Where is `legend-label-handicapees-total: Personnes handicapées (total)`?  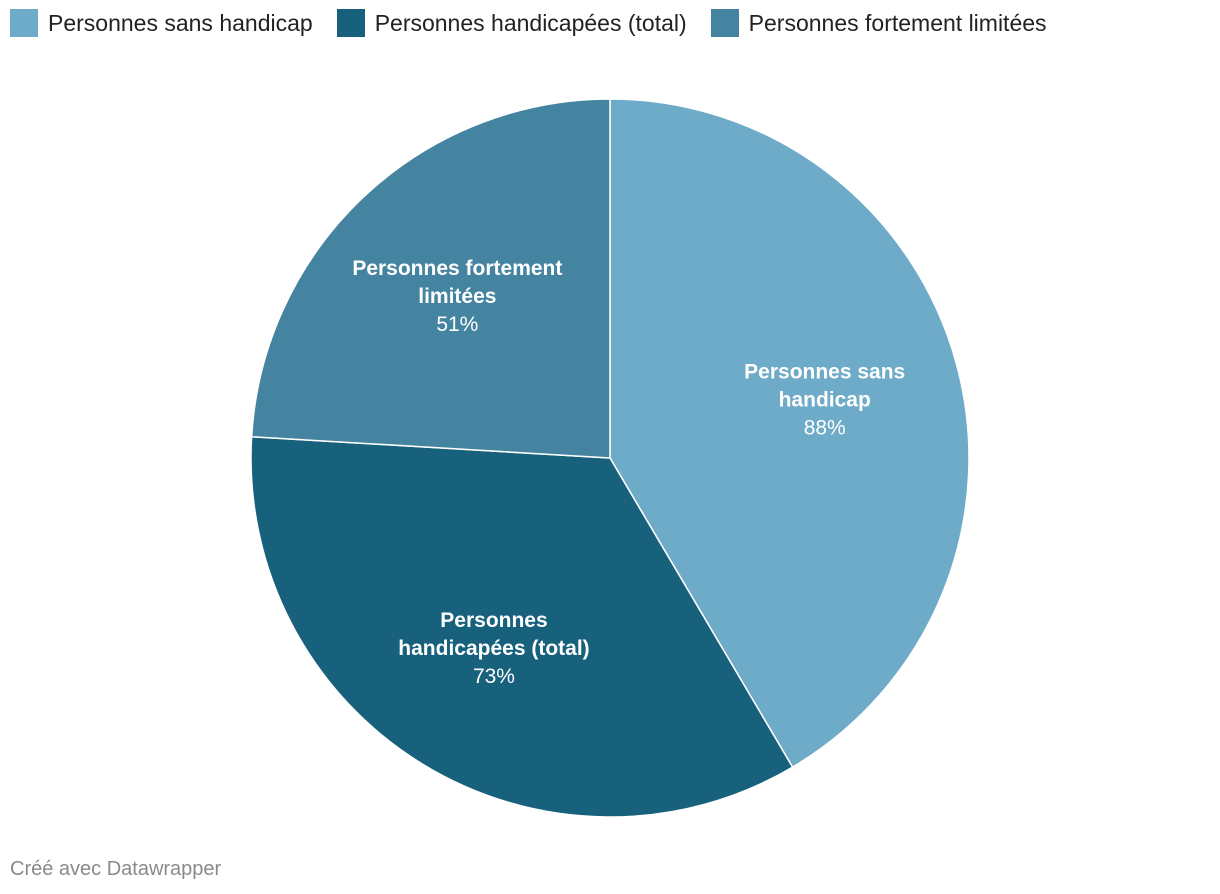
legend-label-handicapees-total: Personnes handicapées (total) is located at coordinates (530, 22).